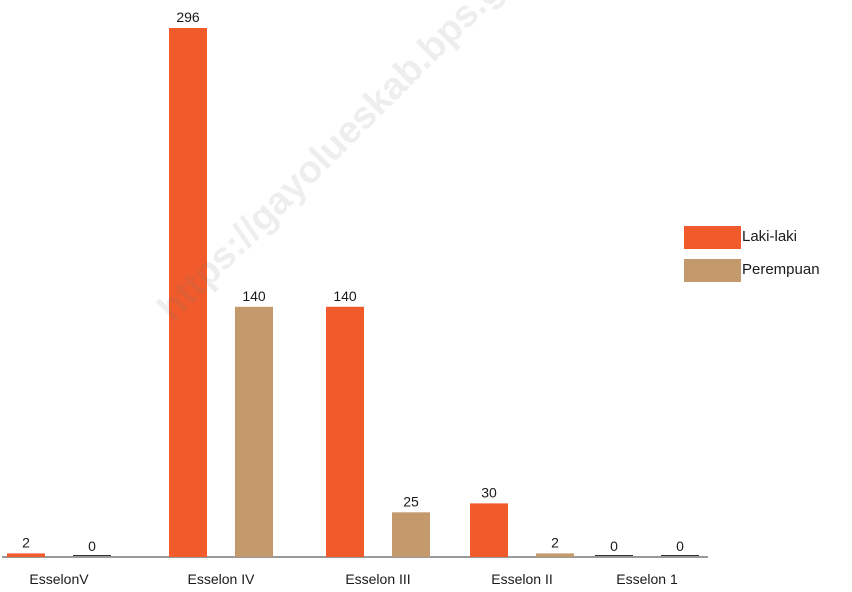 This screenshot has width=852, height=592. I want to click on data-label-laki-laki-esselon-1: 0, so click(614, 546).